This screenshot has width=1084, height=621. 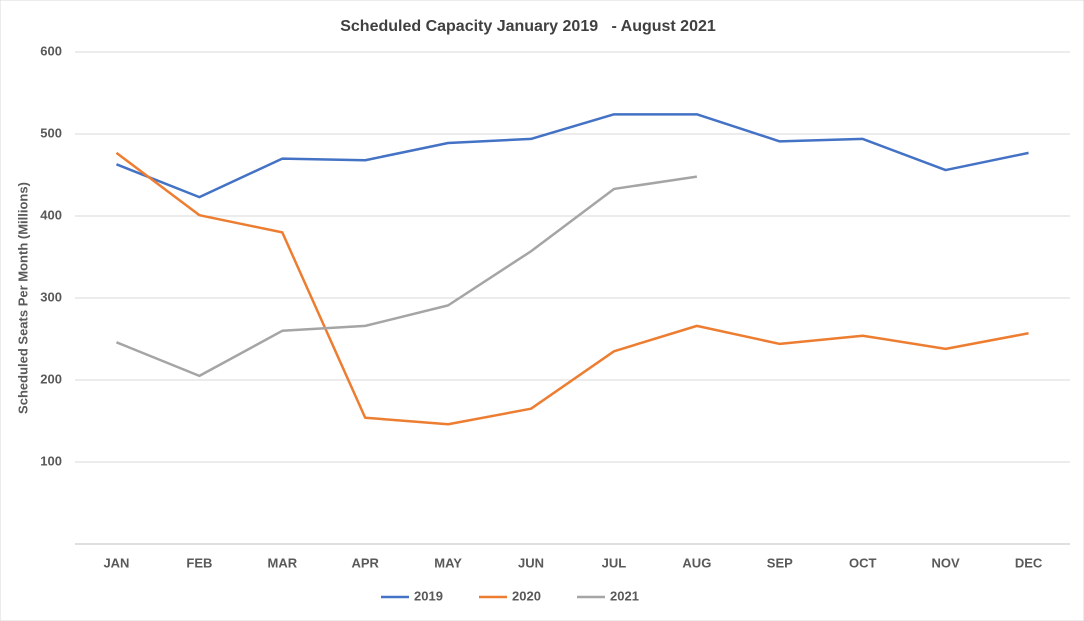 I want to click on line-series, so click(x=572, y=156).